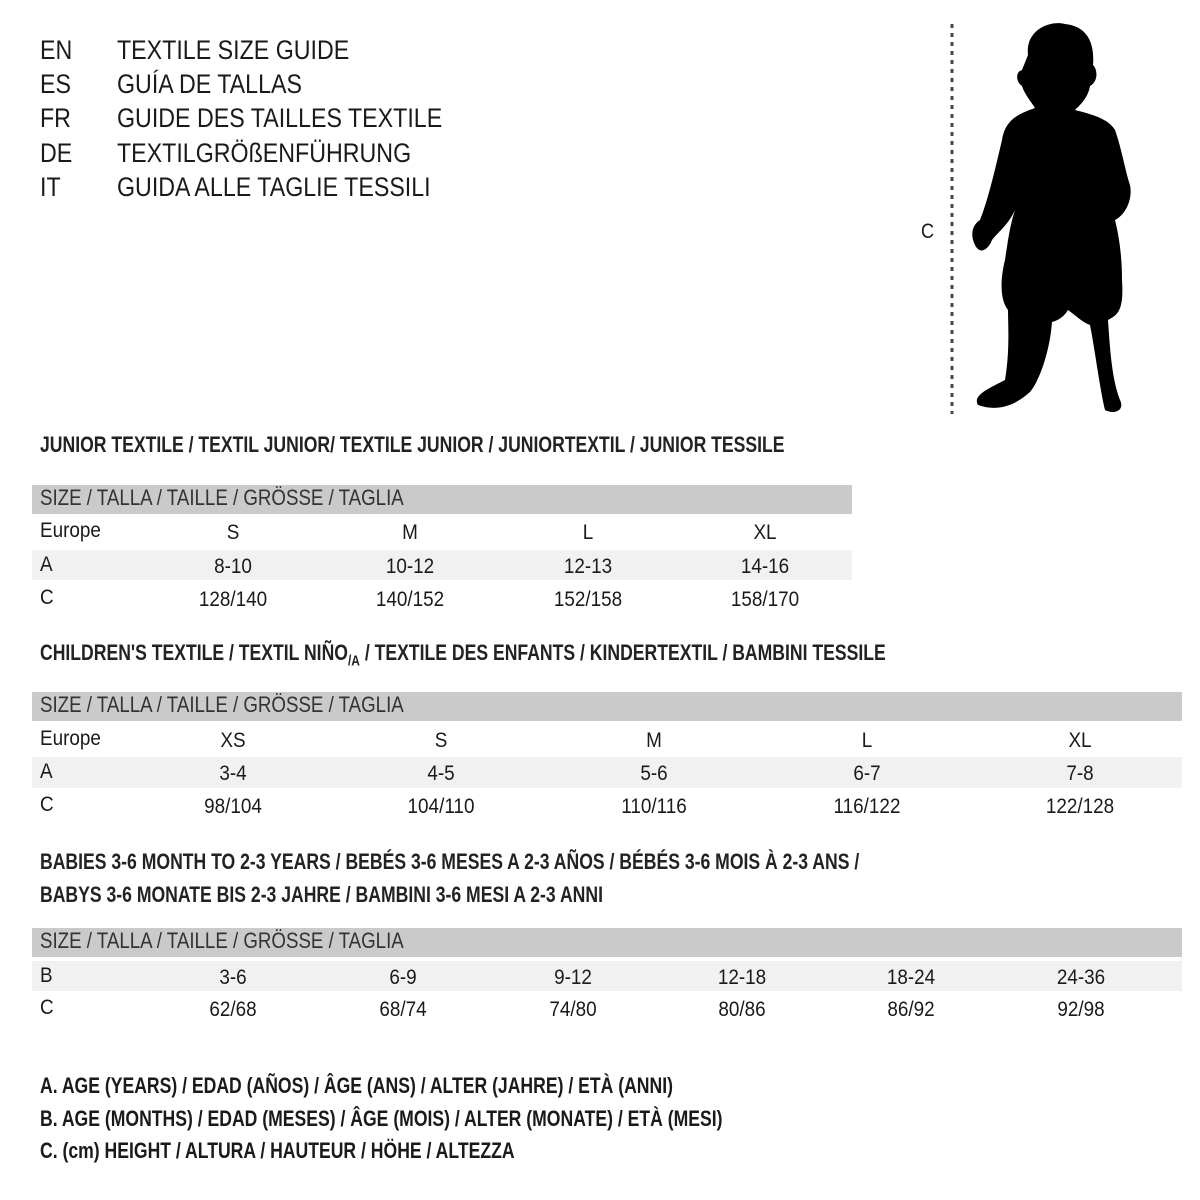  What do you see at coordinates (233, 740) in the screenshot?
I see `table-cell: XS` at bounding box center [233, 740].